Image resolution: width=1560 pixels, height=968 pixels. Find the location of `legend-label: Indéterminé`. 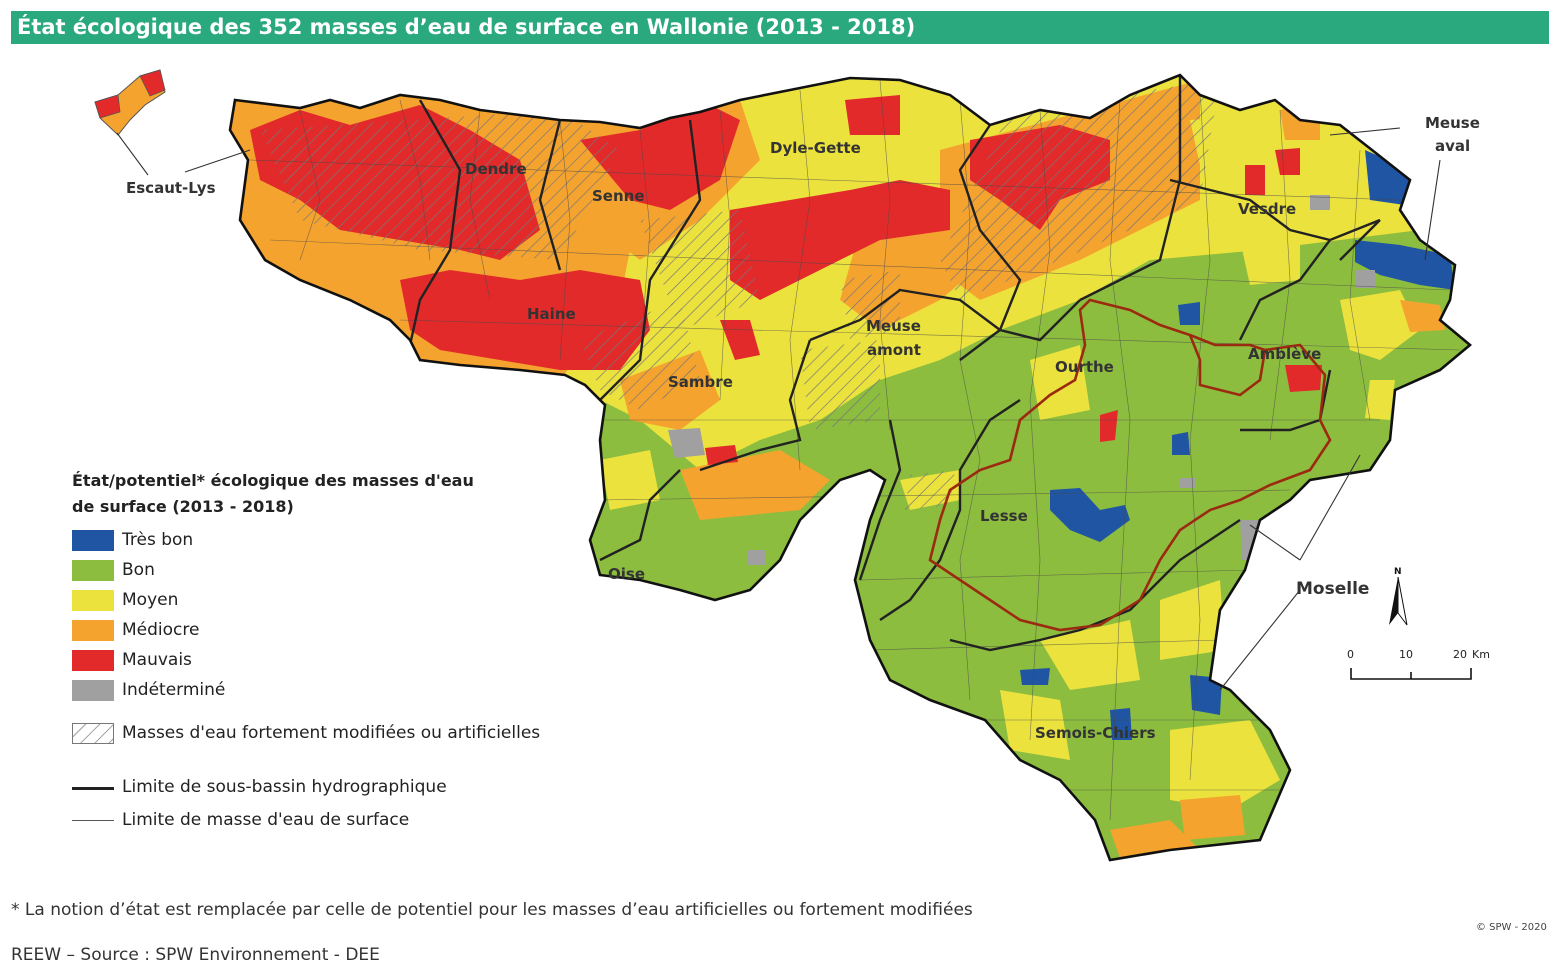

legend-label: Indéterminé is located at coordinates (174, 690).